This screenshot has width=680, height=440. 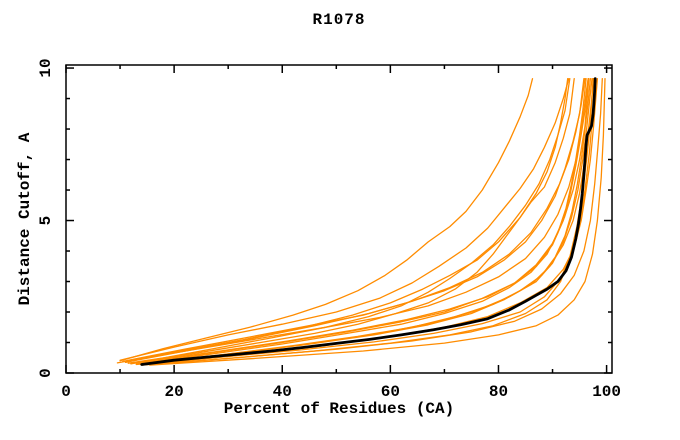 What do you see at coordinates (25, 219) in the screenshot?
I see `y-axis-label: Distance Cutoff, A` at bounding box center [25, 219].